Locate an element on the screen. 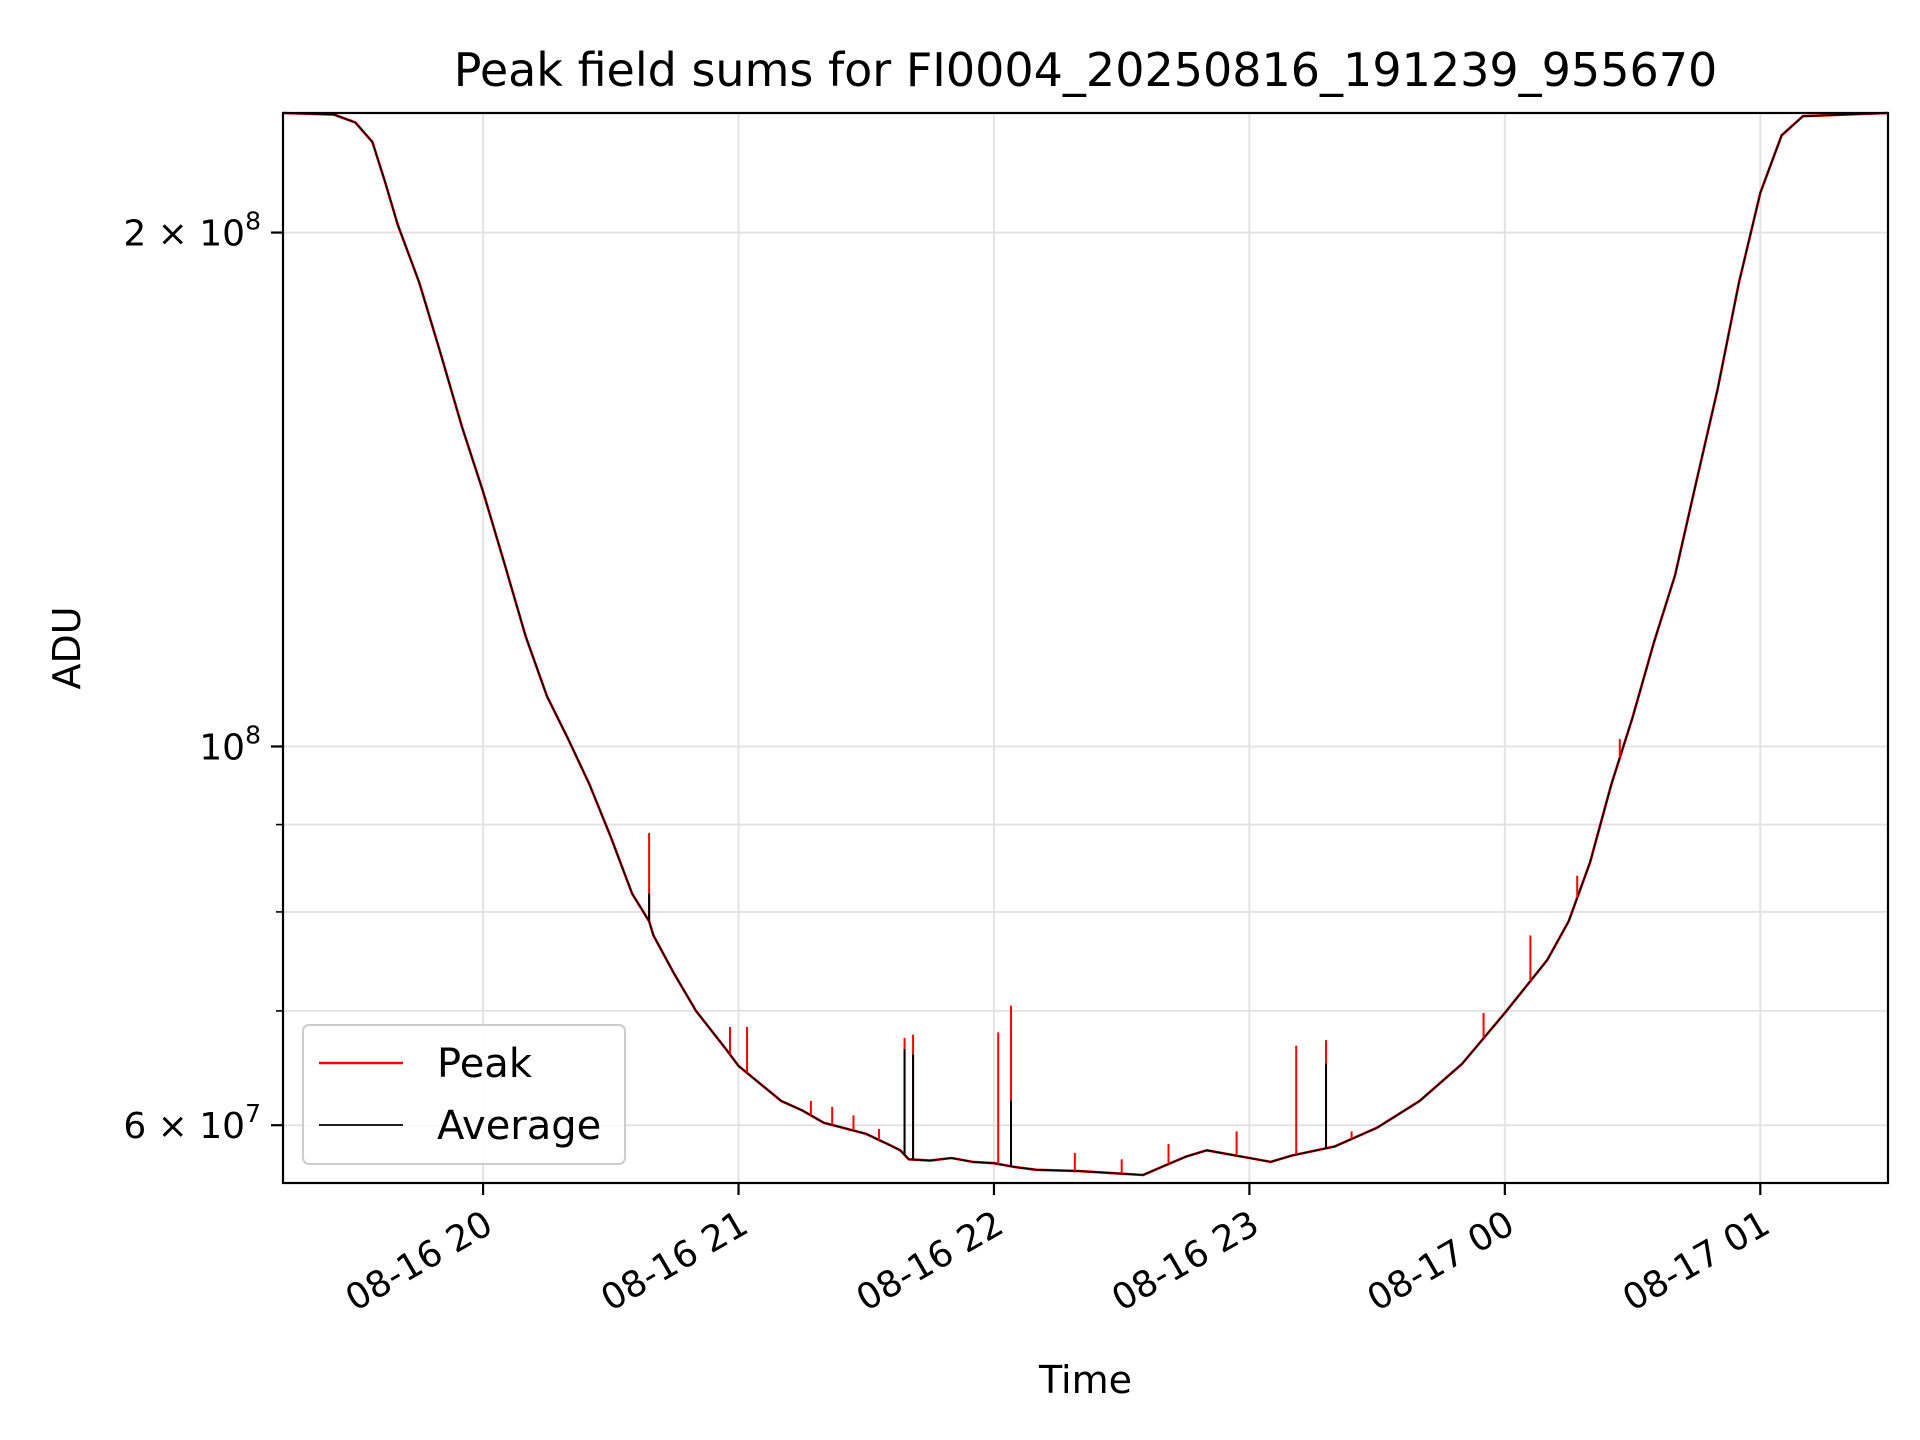 The width and height of the screenshot is (1920, 1440). y-tick-mantissa: 2 is located at coordinates (134, 234).